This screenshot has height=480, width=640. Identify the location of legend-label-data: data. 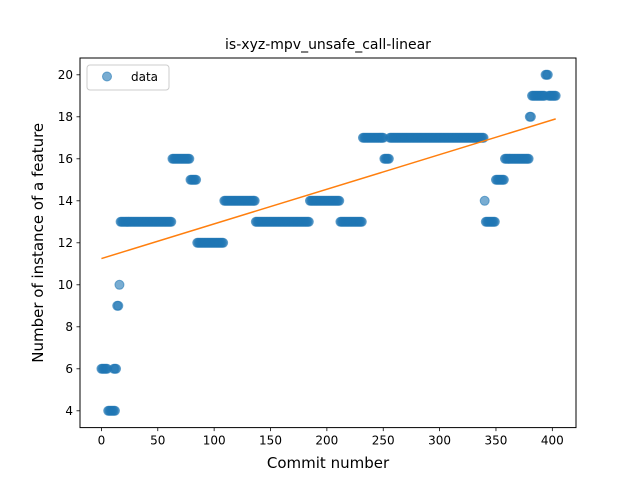
(144, 77).